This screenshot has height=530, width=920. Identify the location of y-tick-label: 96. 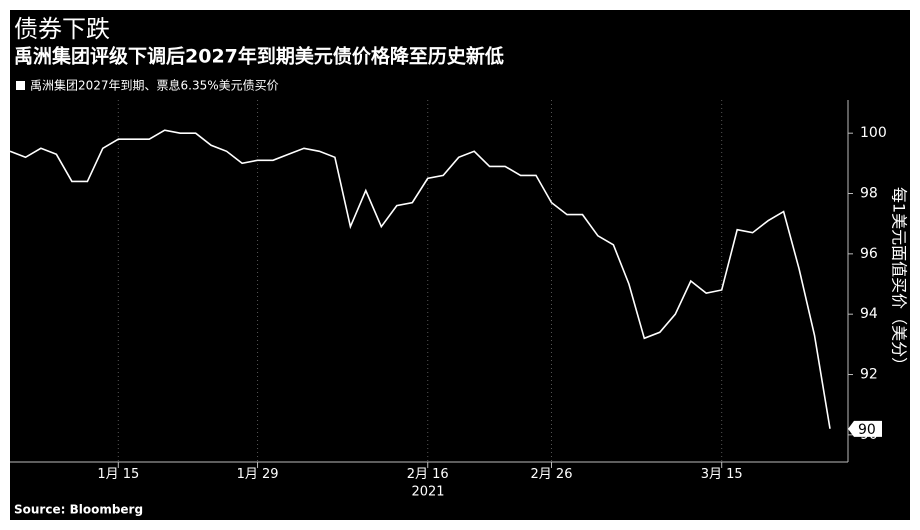
(869, 254).